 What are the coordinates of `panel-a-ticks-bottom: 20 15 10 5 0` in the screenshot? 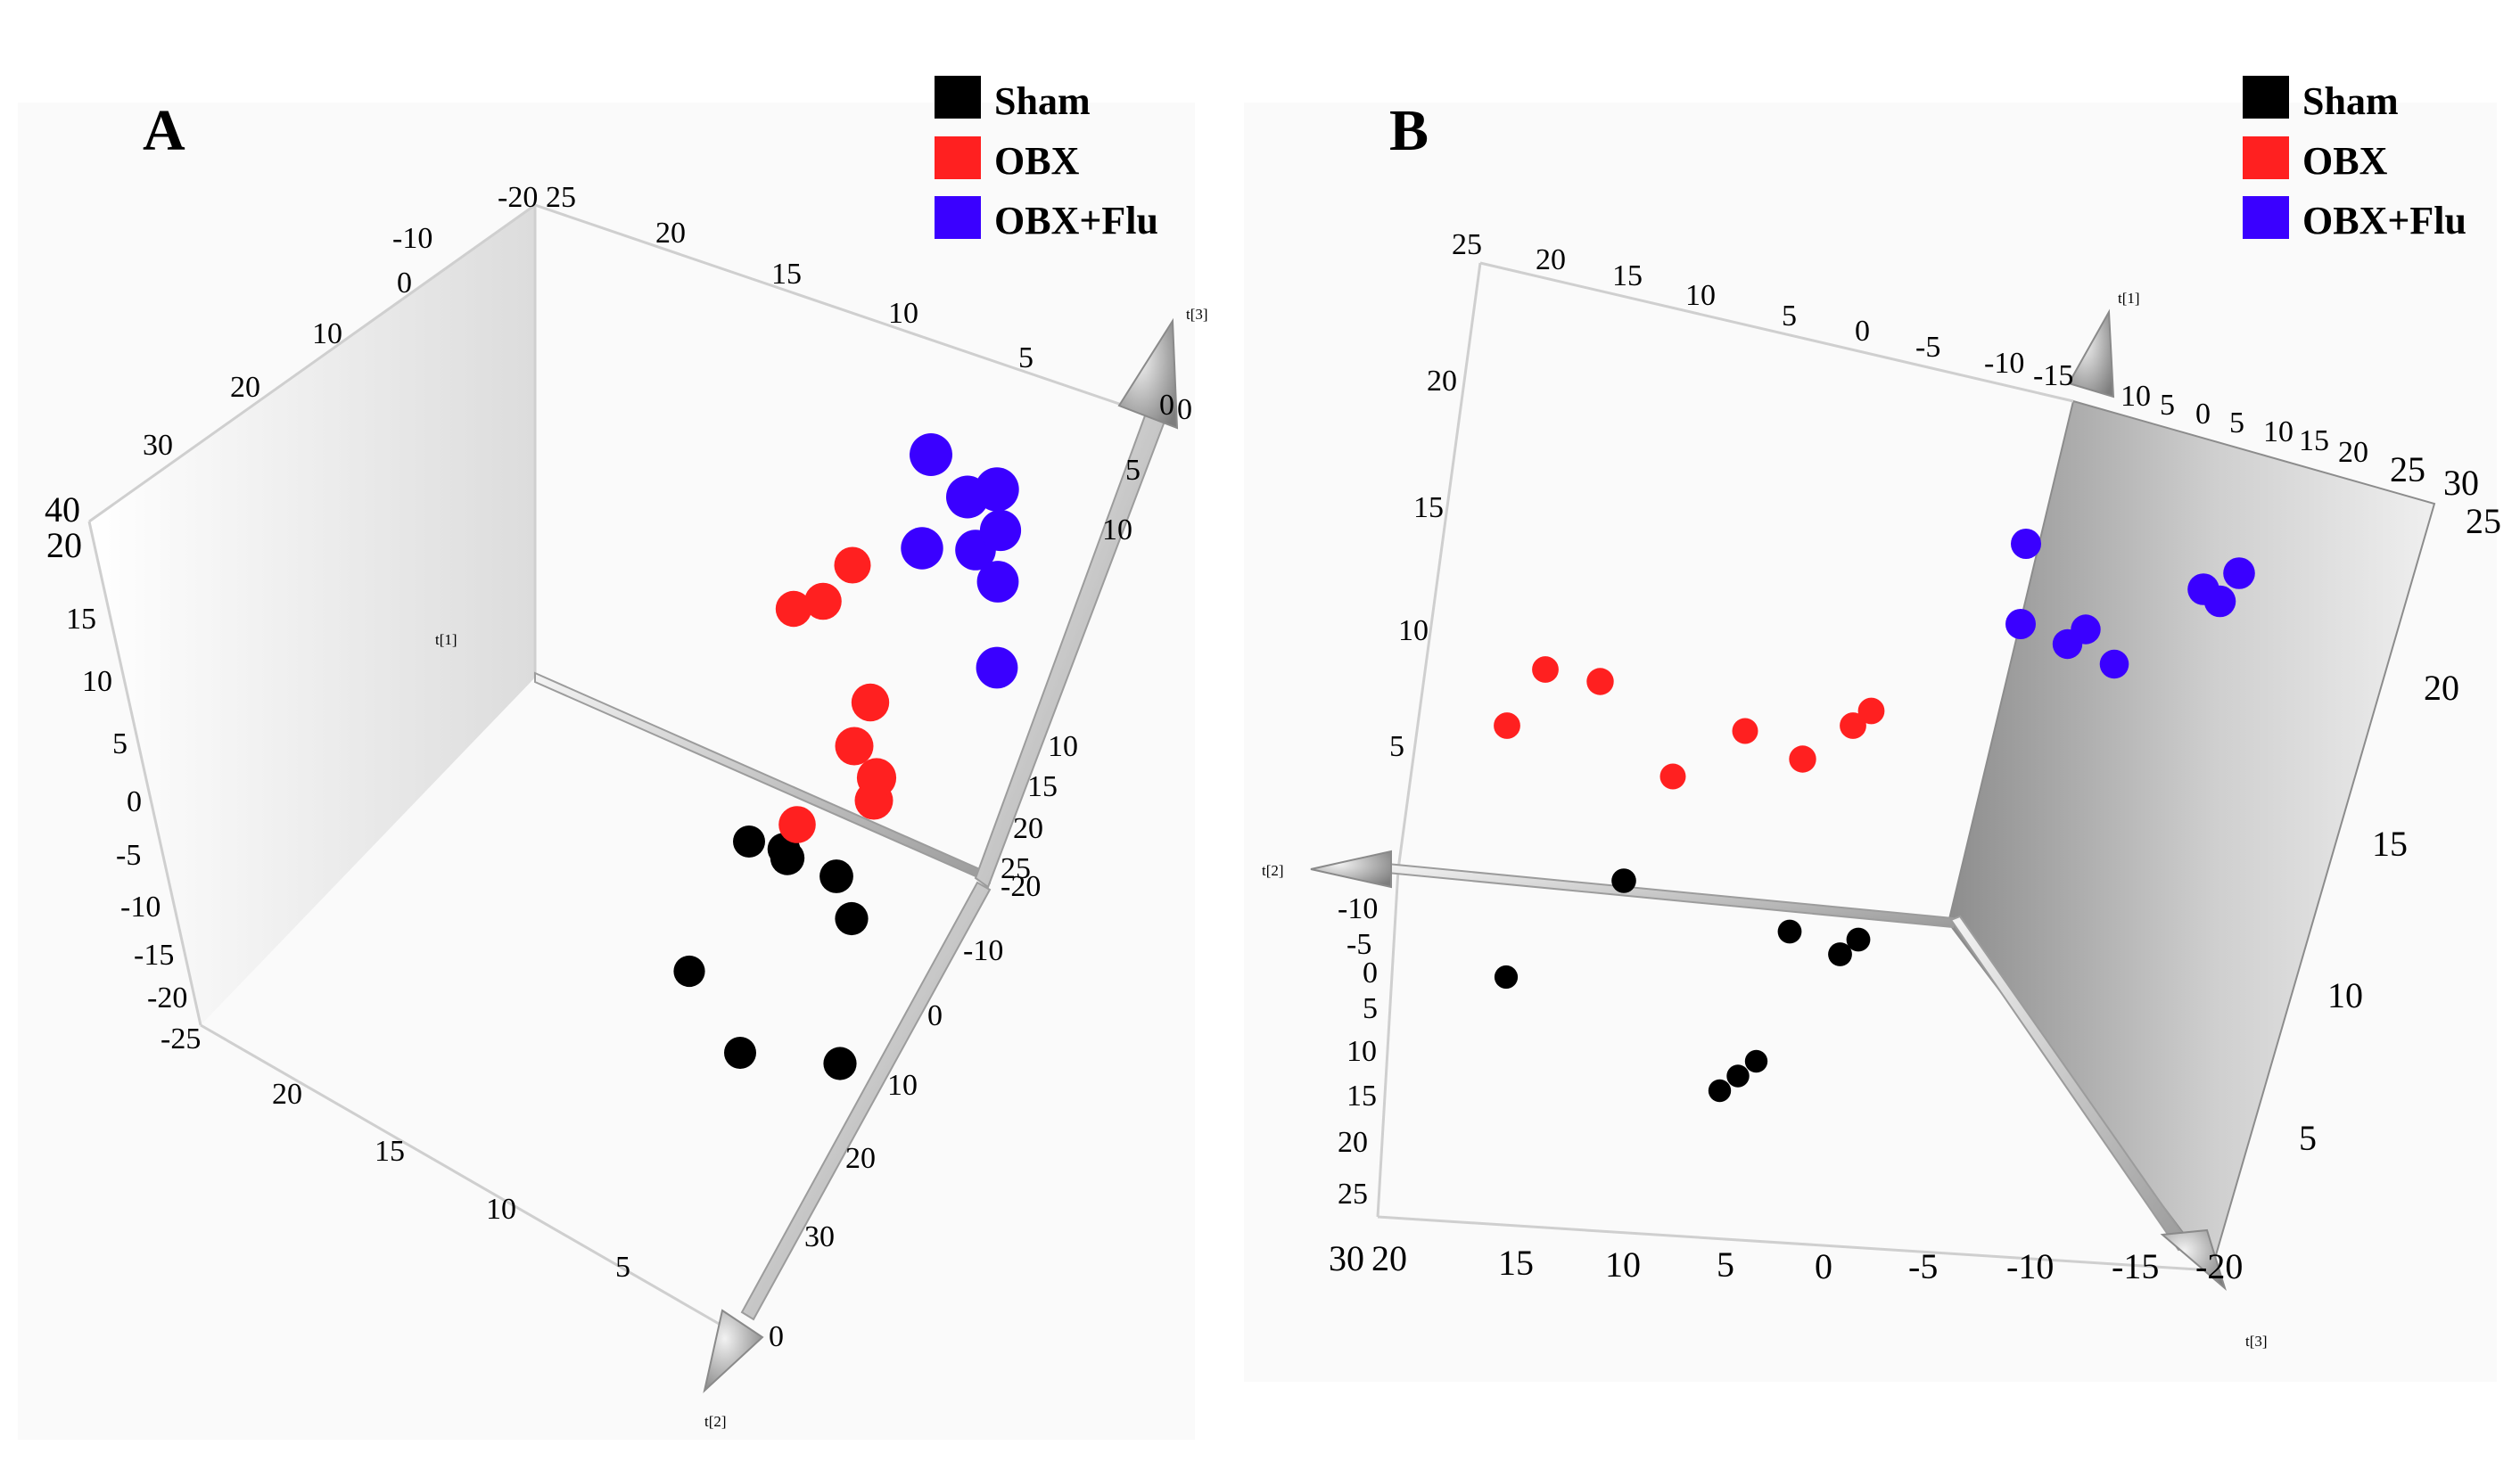 It's located at (528, 1215).